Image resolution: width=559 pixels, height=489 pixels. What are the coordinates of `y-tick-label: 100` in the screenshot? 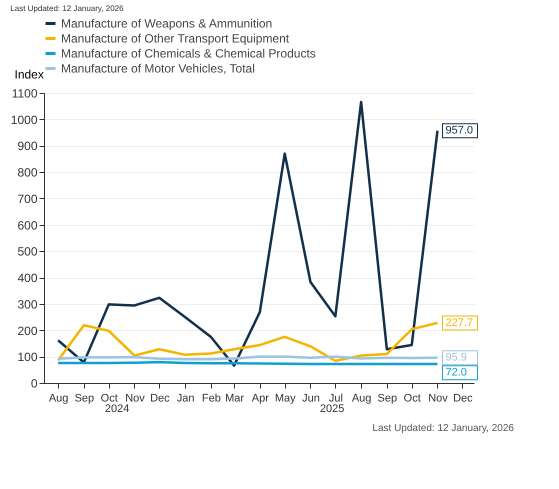 It's located at (27, 357).